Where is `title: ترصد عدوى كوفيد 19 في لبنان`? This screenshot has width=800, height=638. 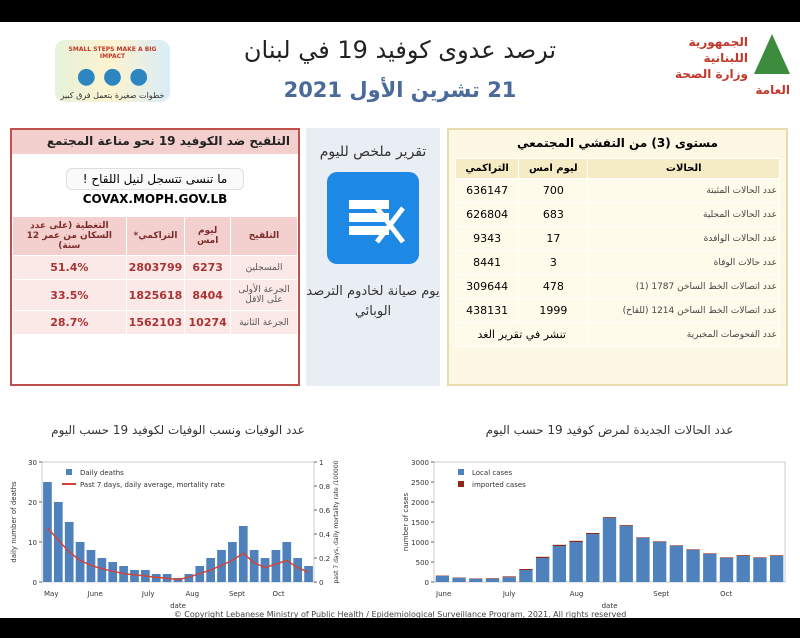
title: ترصد عدوى كوفيد 19 في لبنان is located at coordinates (400, 50).